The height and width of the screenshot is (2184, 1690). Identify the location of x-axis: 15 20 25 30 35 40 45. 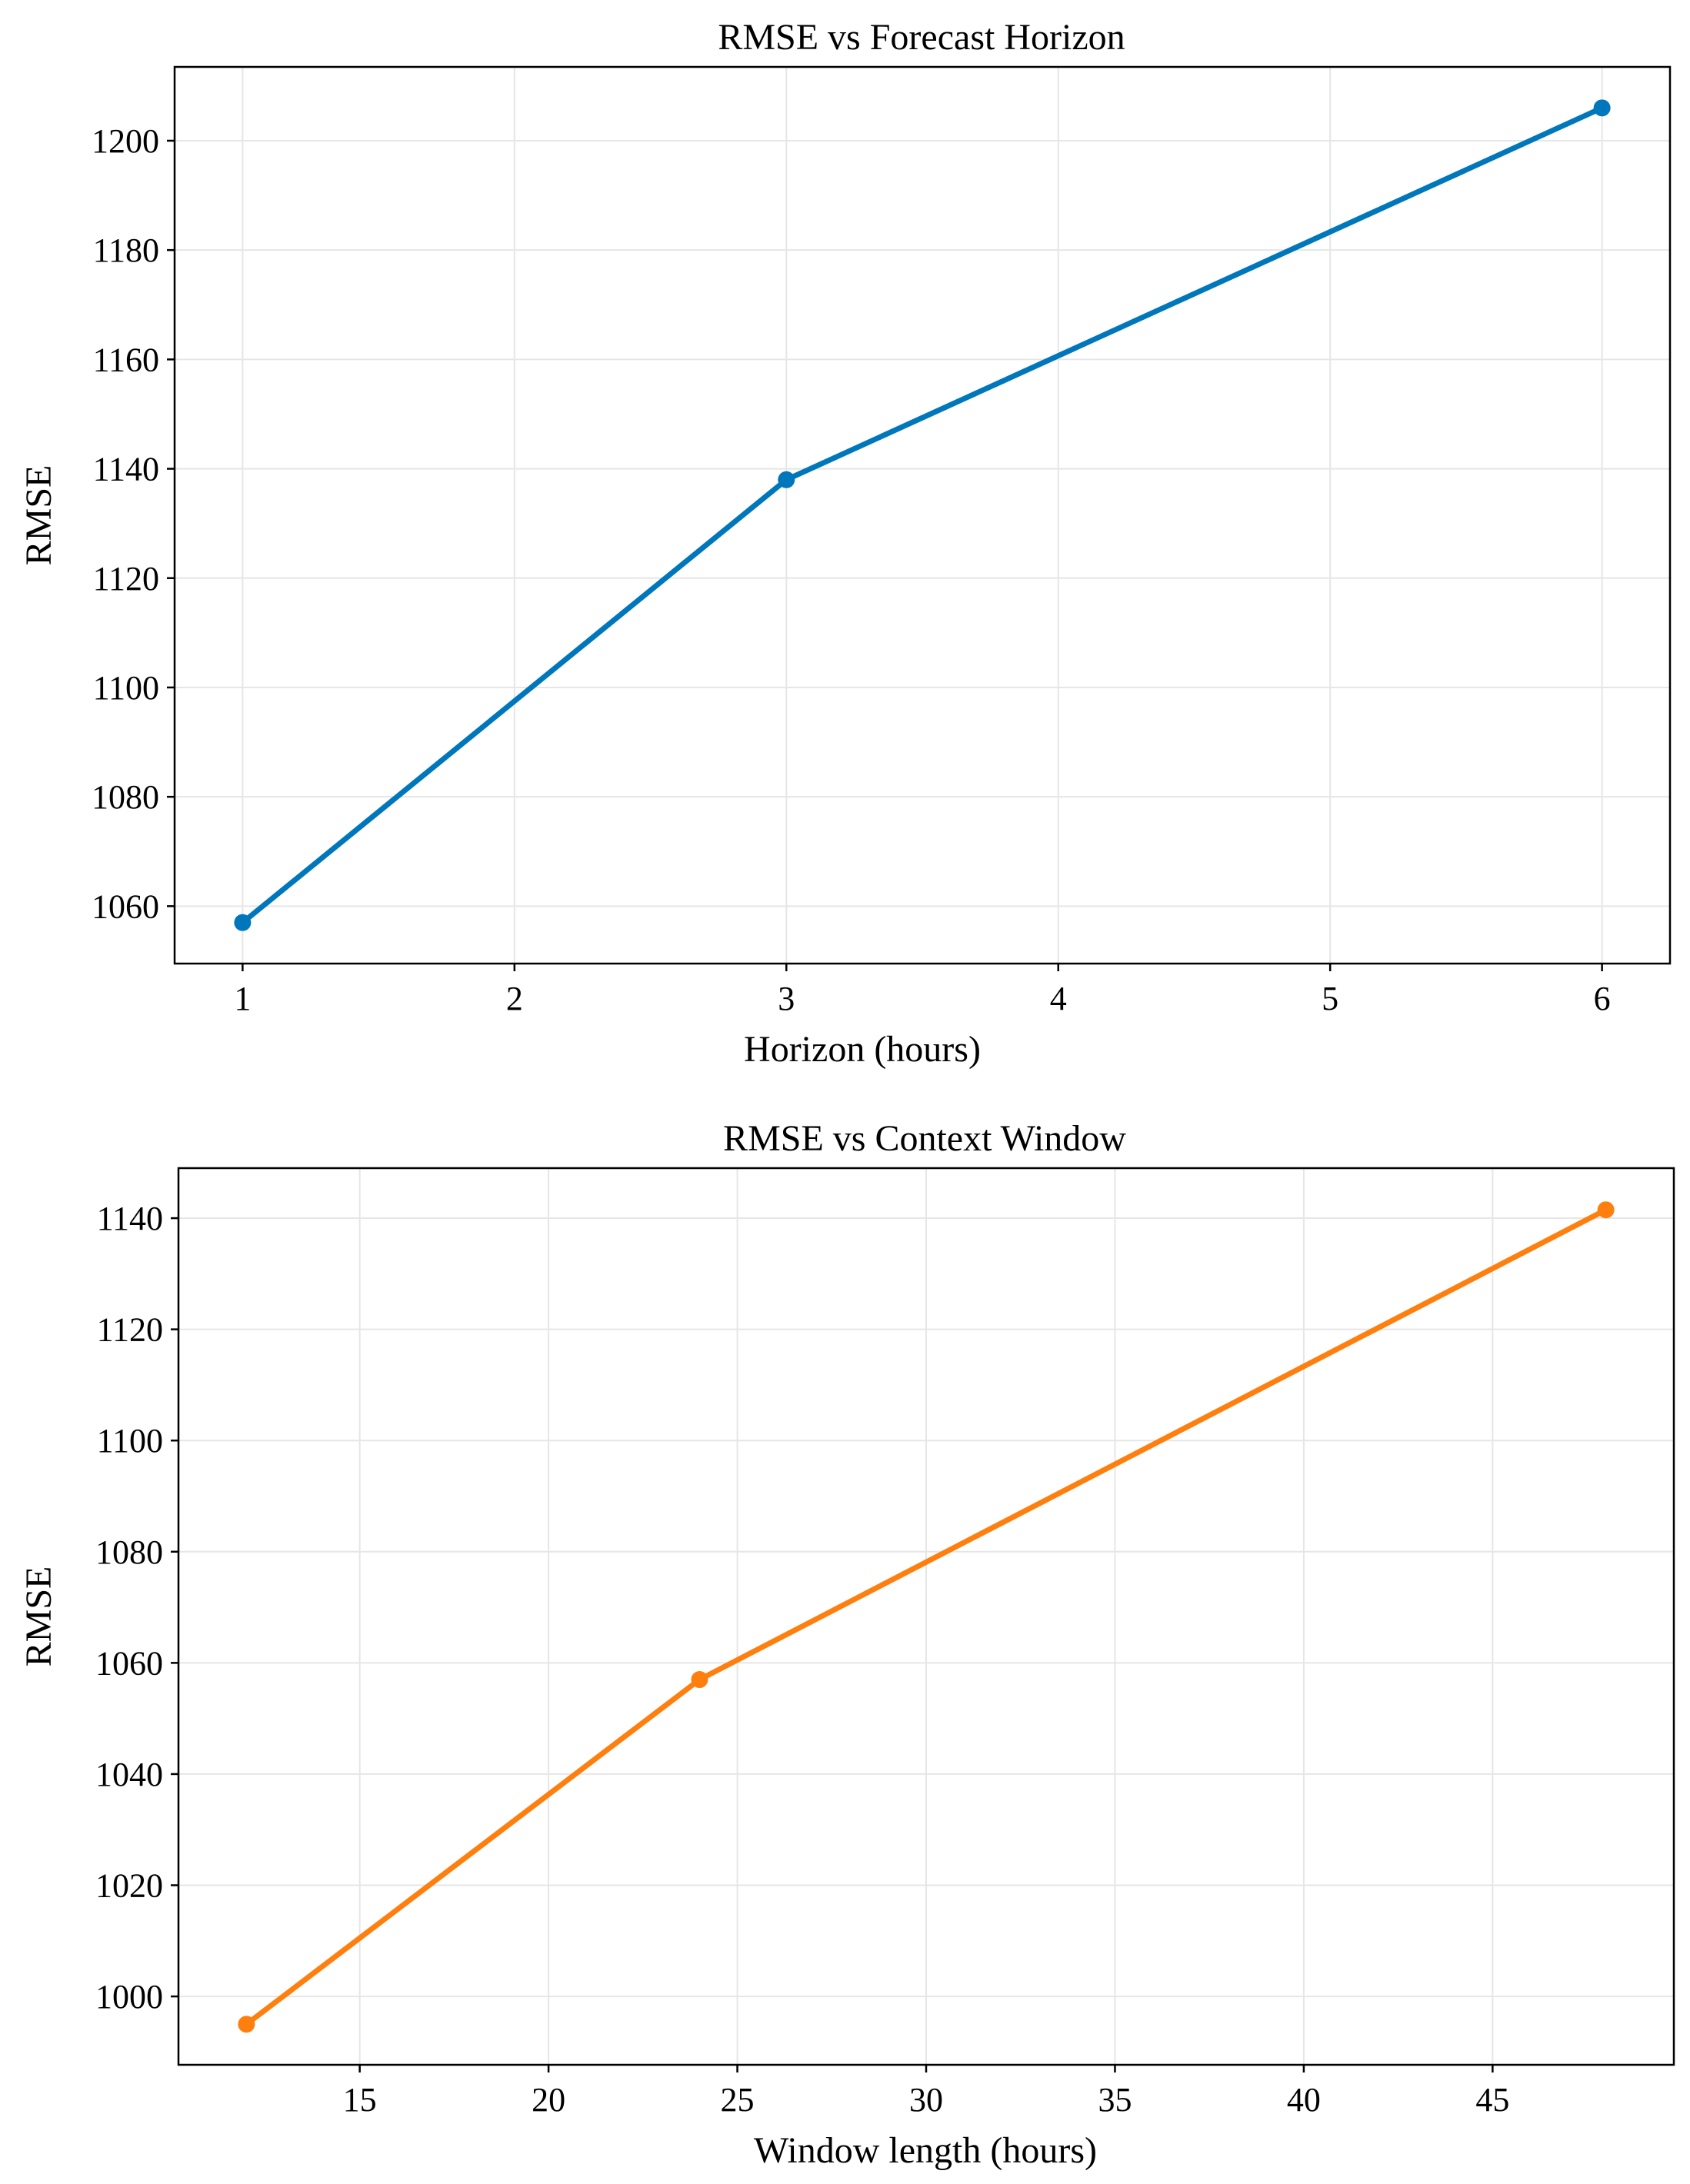
(926, 2092).